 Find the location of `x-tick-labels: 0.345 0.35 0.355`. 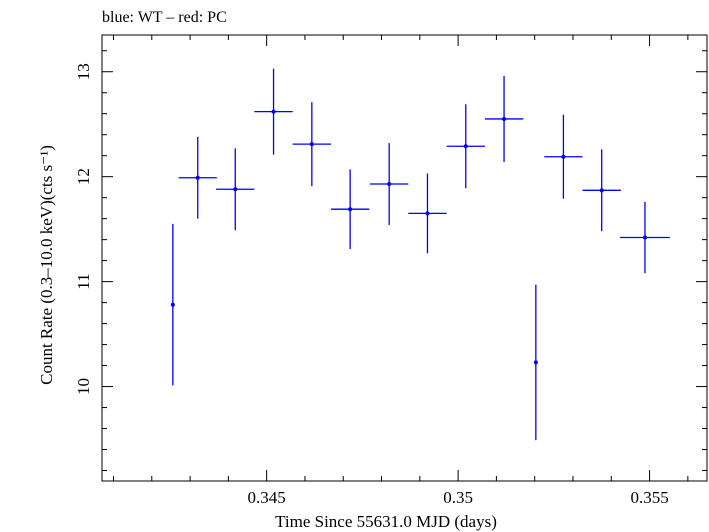

x-tick-labels: 0.345 0.35 0.355 is located at coordinates (458, 497).